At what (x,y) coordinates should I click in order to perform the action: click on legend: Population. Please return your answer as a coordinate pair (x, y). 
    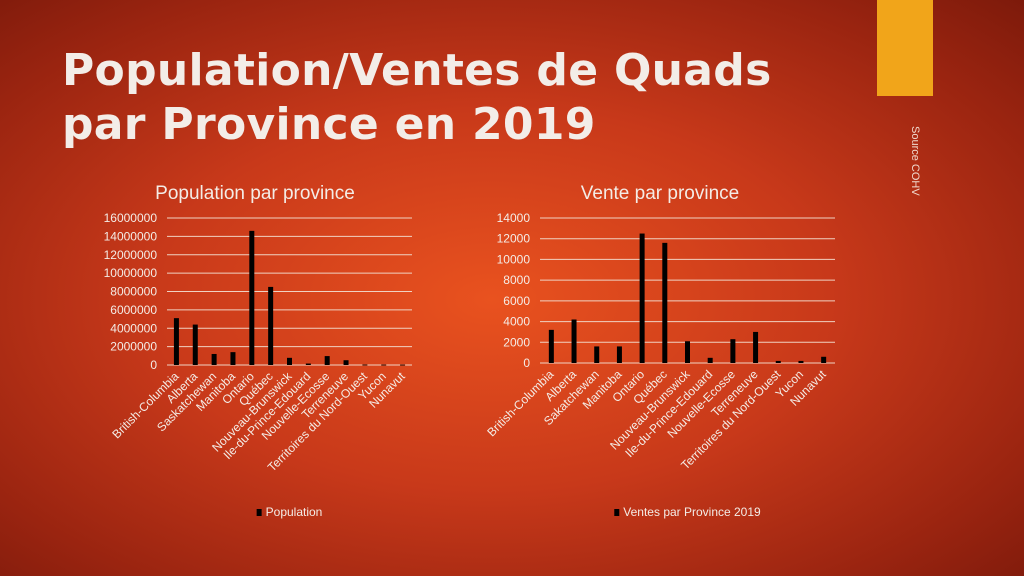
    Looking at the image, I should click on (289, 512).